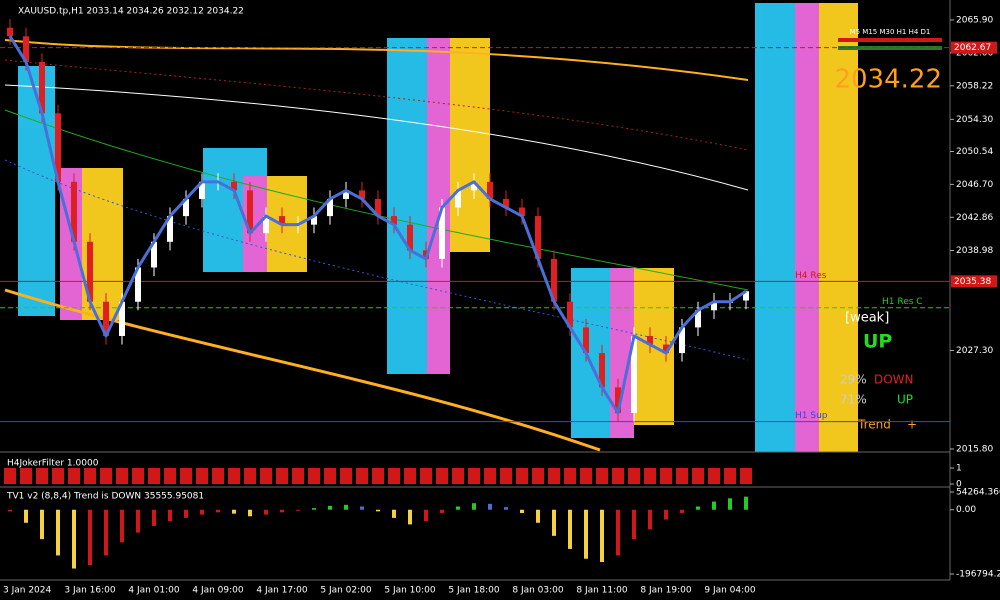 The height and width of the screenshot is (600, 1000). What do you see at coordinates (912, 425) in the screenshot?
I see `trend-sign: +` at bounding box center [912, 425].